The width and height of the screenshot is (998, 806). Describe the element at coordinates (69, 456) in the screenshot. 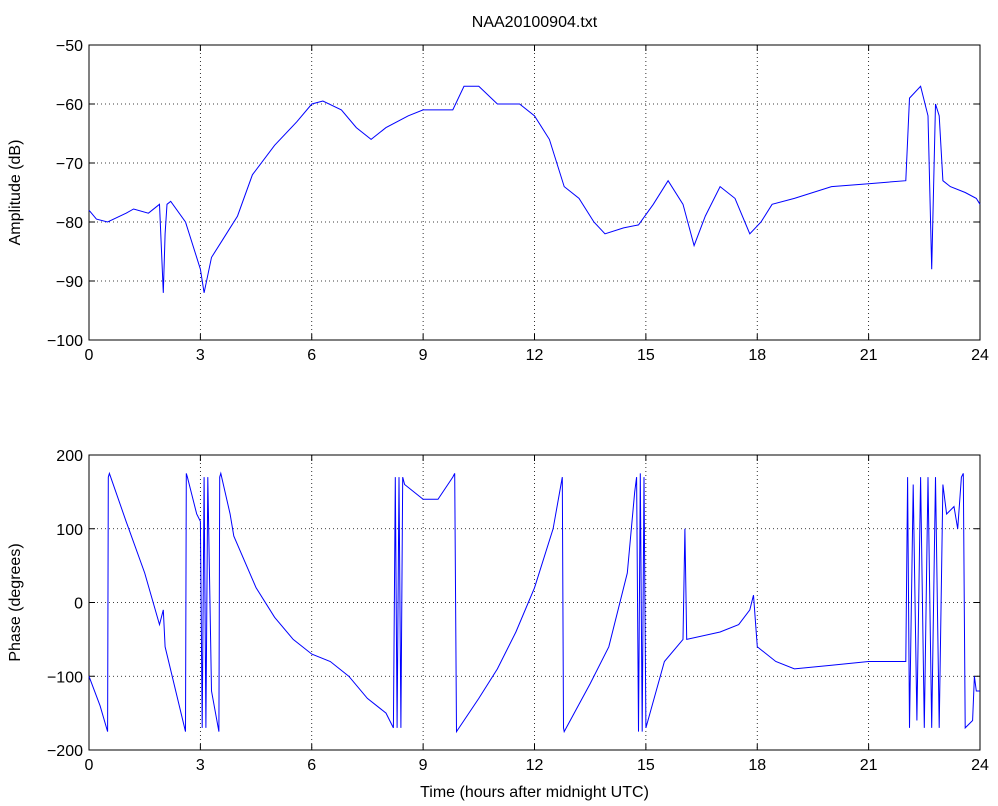

I see `y-tick-label: 200` at that location.